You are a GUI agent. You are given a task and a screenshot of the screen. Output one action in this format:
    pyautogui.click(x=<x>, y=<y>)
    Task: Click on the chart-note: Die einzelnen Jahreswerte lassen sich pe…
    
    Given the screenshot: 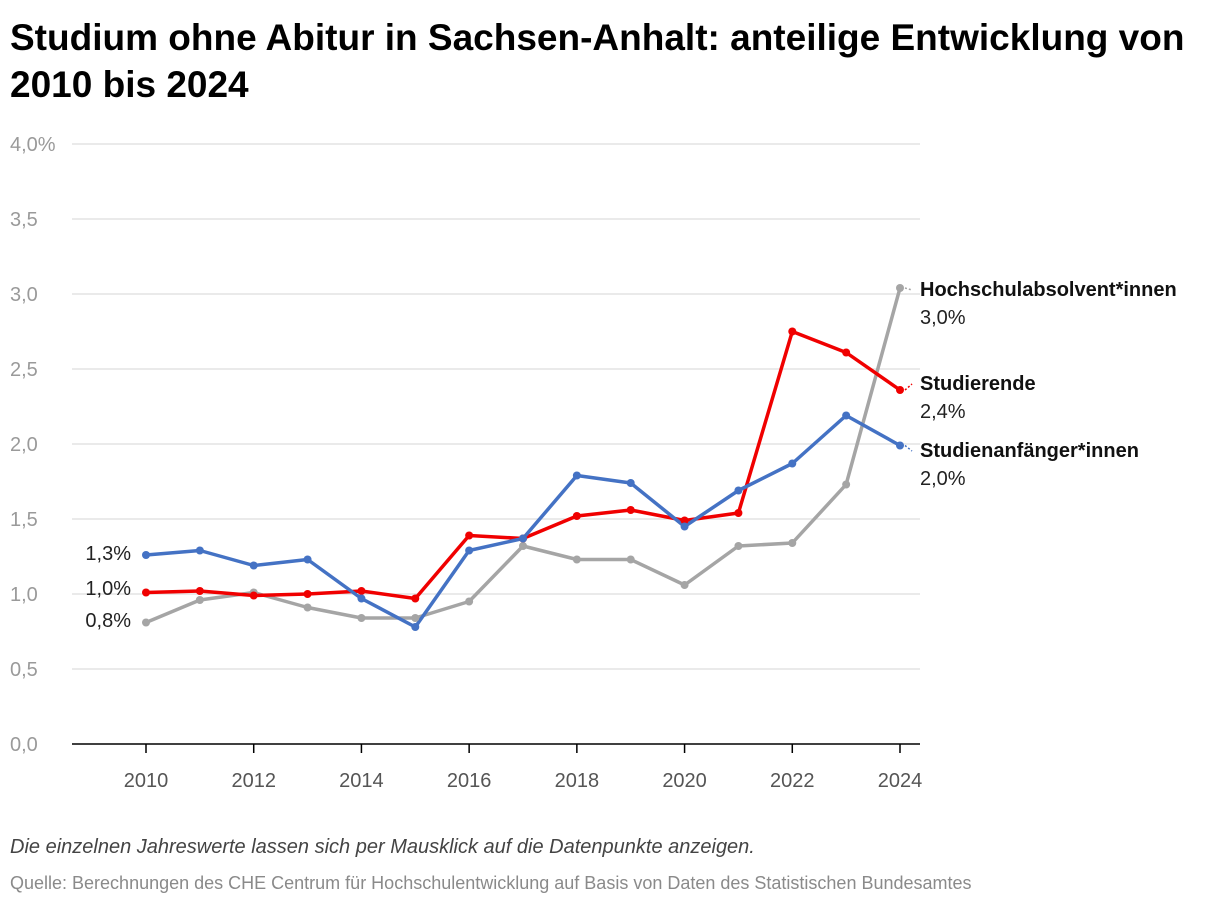 What is the action you would take?
    pyautogui.click(x=382, y=847)
    